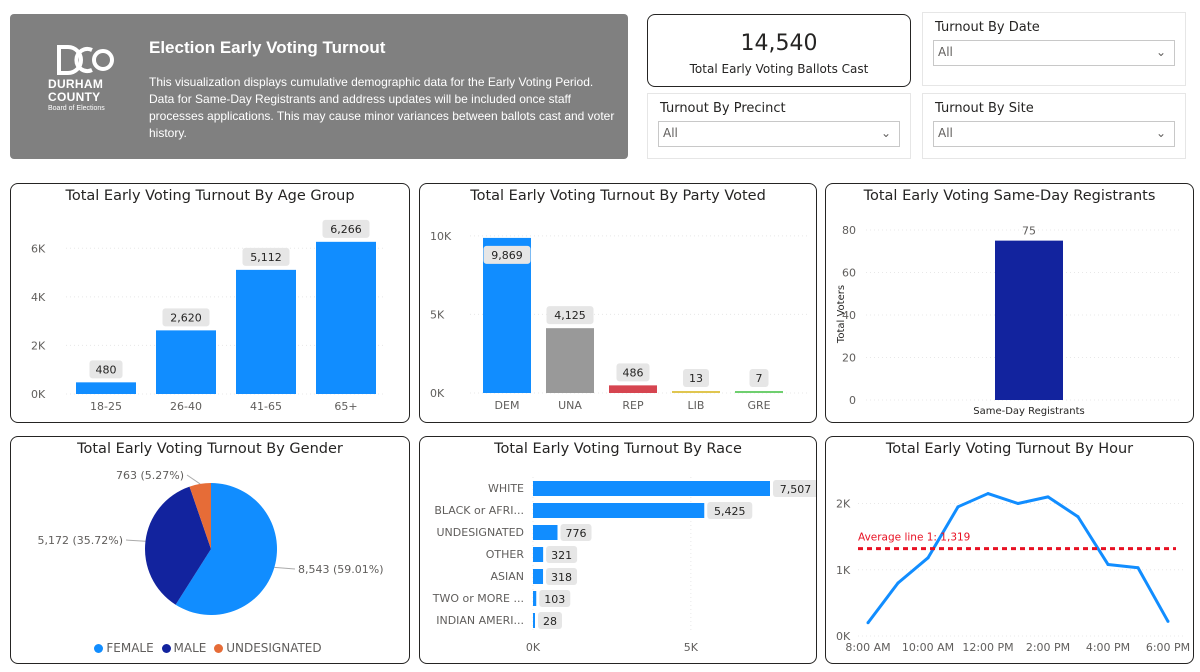  What do you see at coordinates (183, 648) in the screenshot?
I see `legend-item-male: MALE` at bounding box center [183, 648].